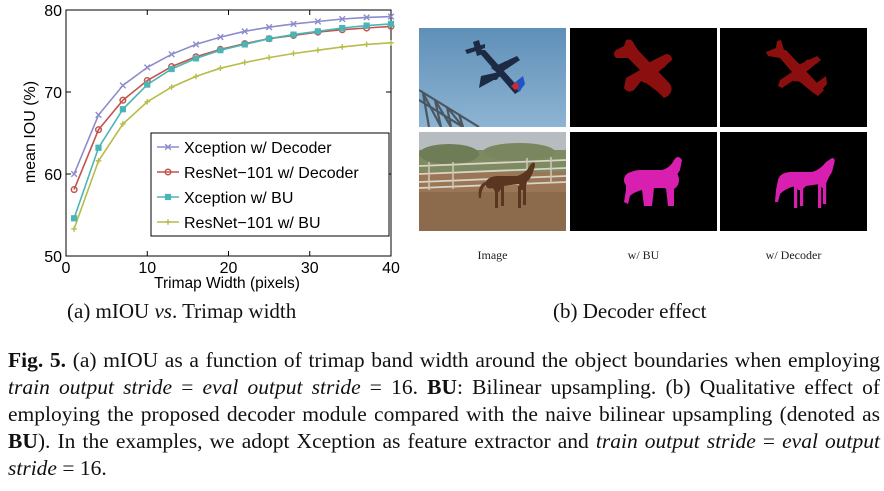  Describe the element at coordinates (81, 468) in the screenshot. I see `caption-text-7: = 16.` at that location.